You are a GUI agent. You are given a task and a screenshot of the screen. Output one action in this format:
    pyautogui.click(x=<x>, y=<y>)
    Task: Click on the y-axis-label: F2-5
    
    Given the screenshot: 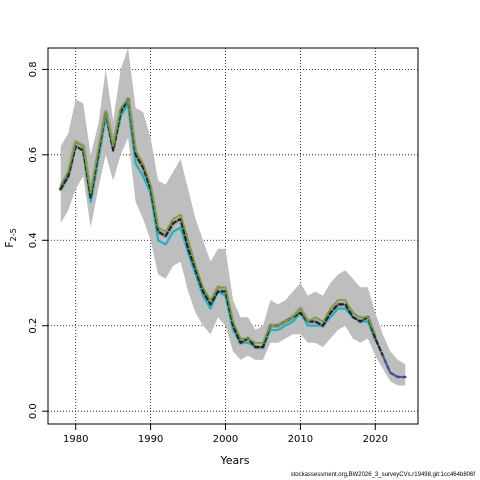 What is the action you would take?
    pyautogui.click(x=10, y=237)
    